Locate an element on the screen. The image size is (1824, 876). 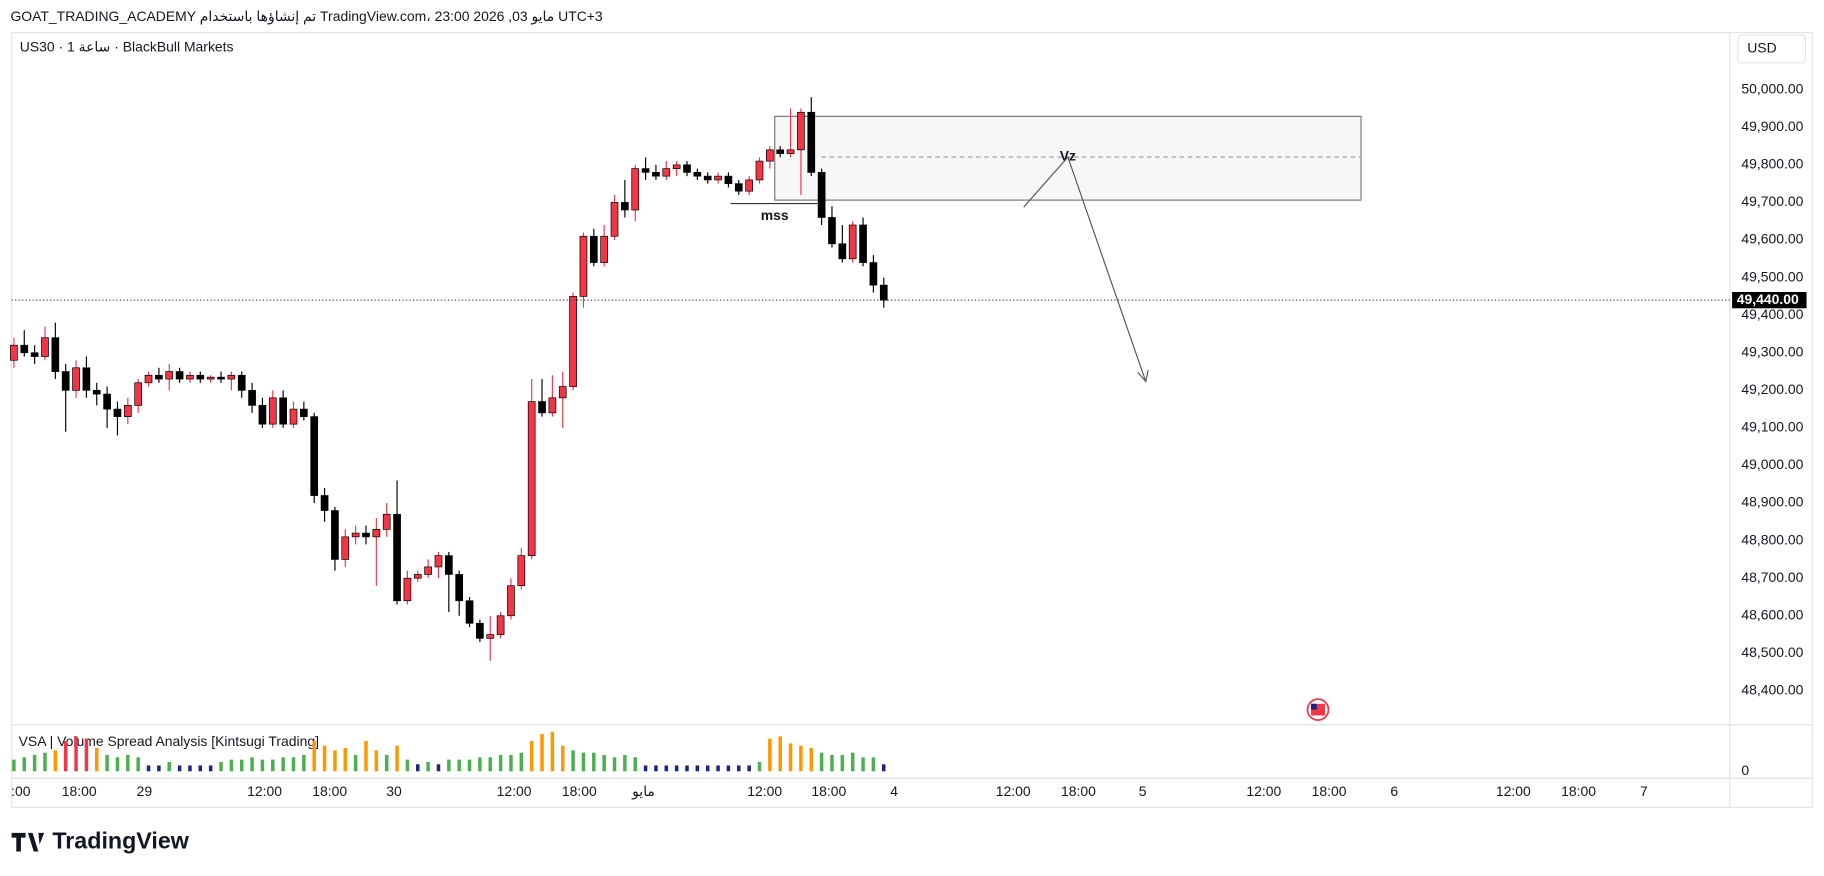
y-tick-label: 48,600.00 is located at coordinates (1772, 614).